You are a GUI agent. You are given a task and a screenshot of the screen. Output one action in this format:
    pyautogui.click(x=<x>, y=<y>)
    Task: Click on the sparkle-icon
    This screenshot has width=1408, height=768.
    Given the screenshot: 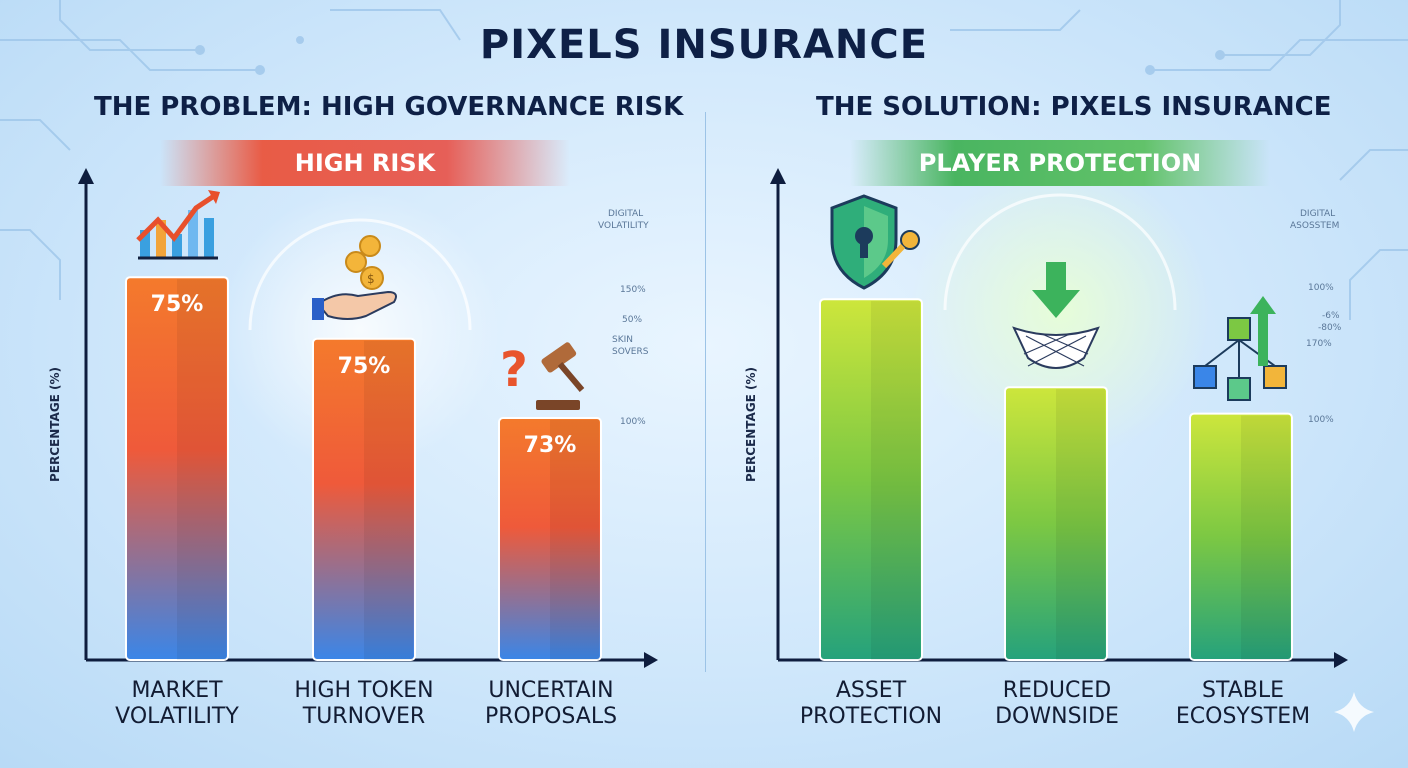 What is the action you would take?
    pyautogui.click(x=1354, y=712)
    